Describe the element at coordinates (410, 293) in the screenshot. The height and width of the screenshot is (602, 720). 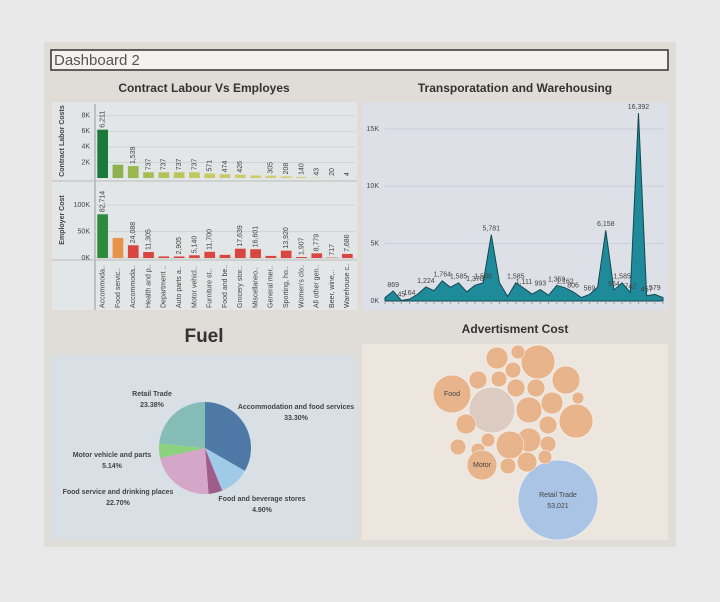
I see `data-label: 164` at that location.